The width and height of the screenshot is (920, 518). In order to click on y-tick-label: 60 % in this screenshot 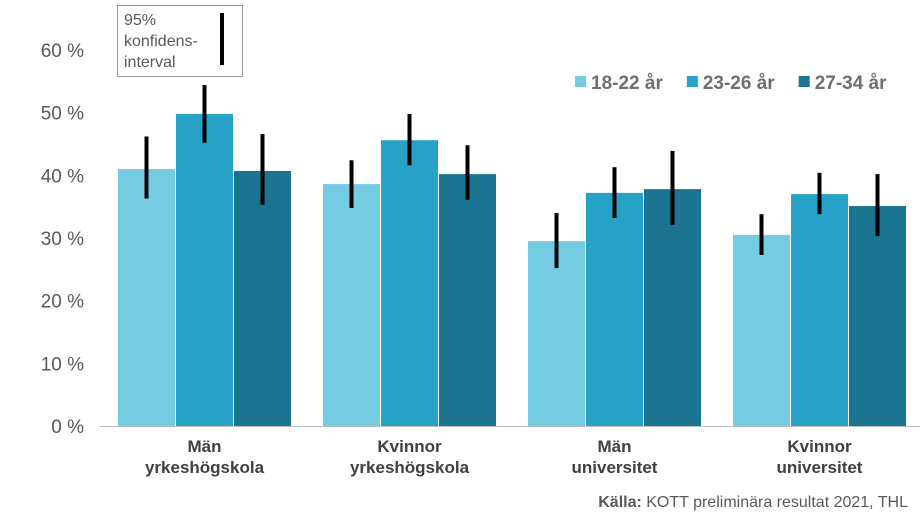, I will do `click(62, 51)`.